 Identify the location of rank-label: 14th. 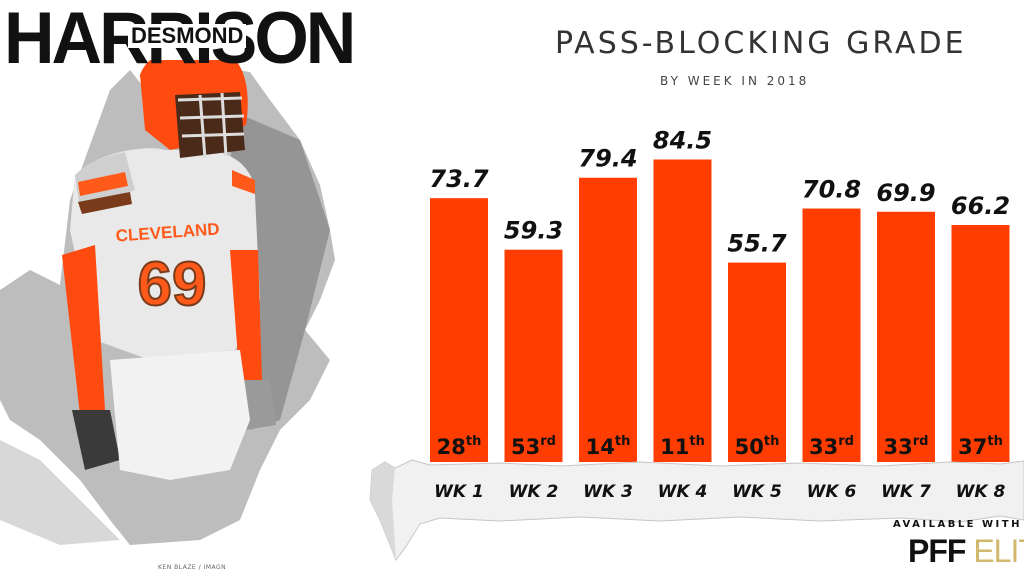
(608, 446).